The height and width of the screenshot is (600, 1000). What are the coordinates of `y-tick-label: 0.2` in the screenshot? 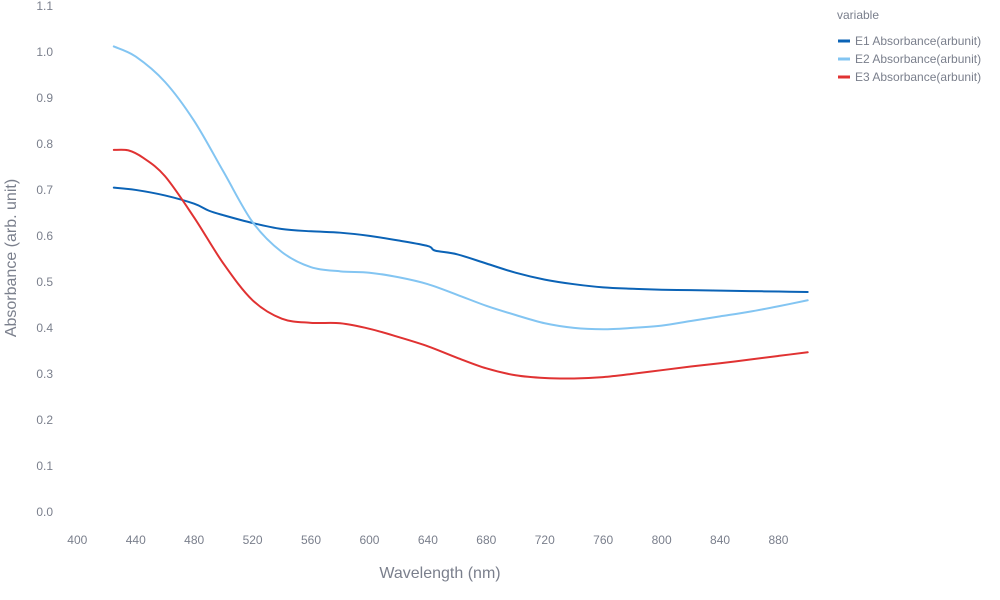 It's located at (44, 420).